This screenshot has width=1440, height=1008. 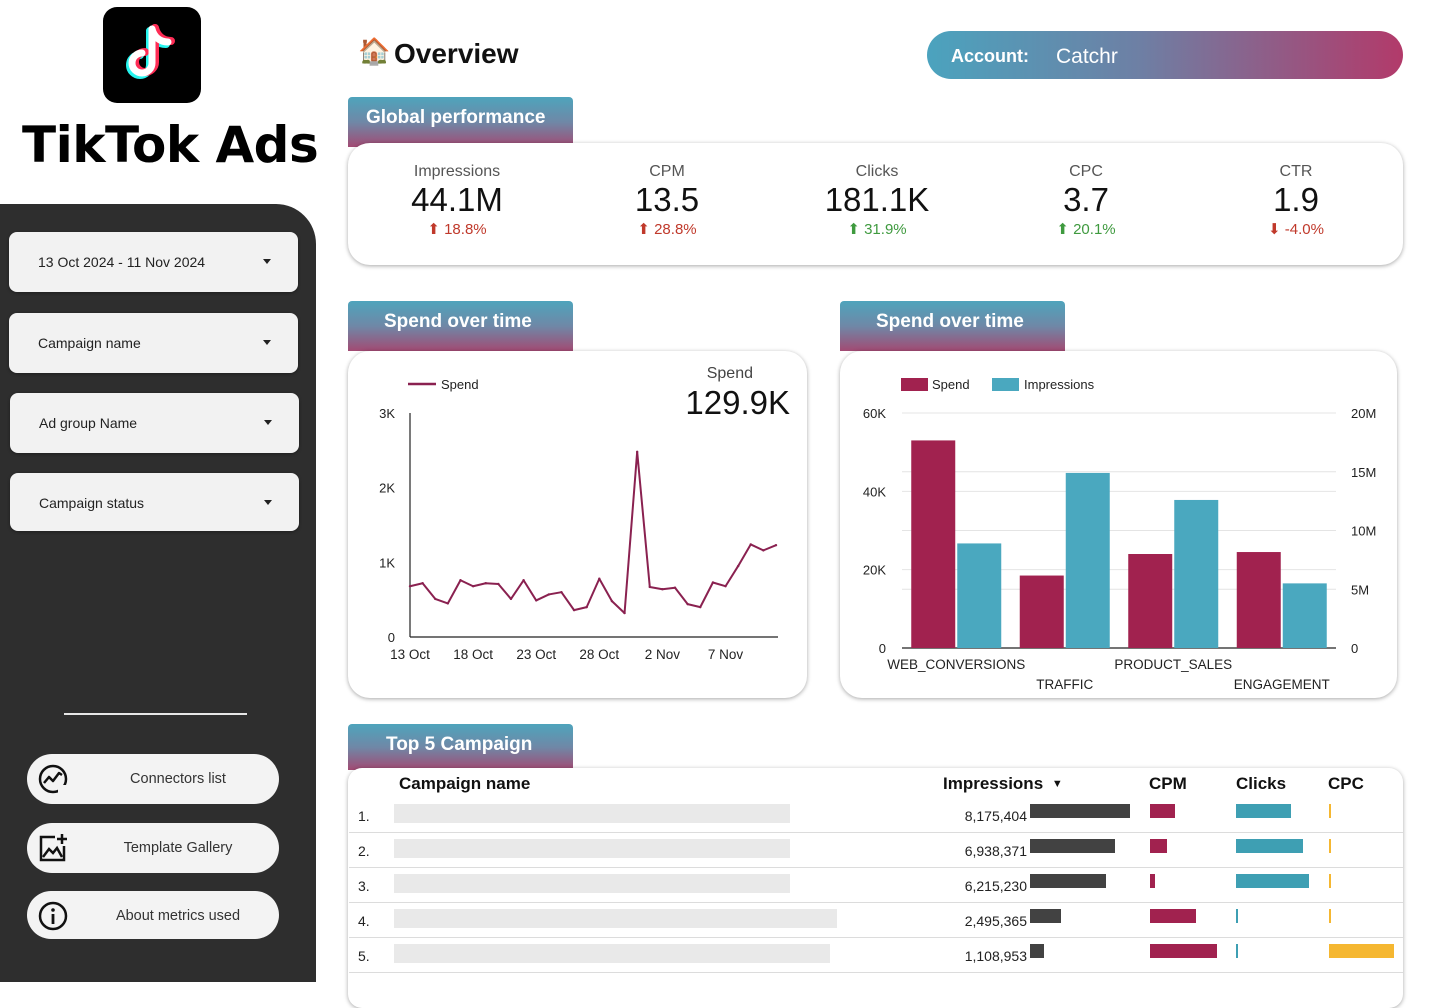 I want to click on impressions-value: 2,495,365, so click(x=995, y=921).